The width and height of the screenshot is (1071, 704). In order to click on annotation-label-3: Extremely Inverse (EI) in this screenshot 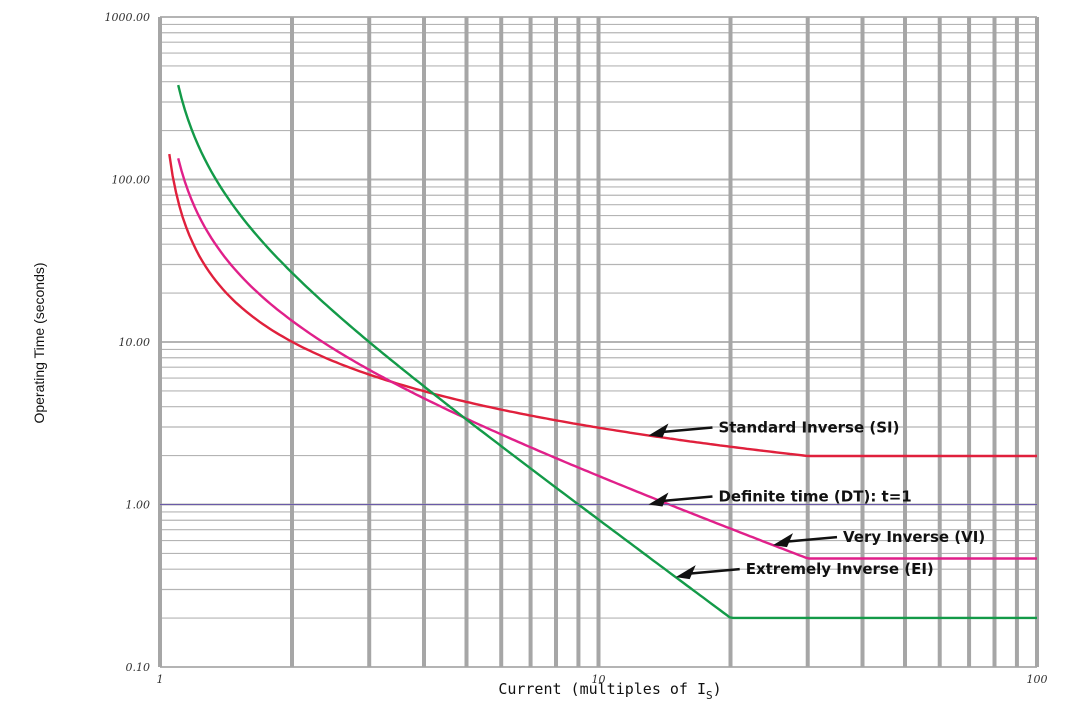, I will do `click(840, 569)`.